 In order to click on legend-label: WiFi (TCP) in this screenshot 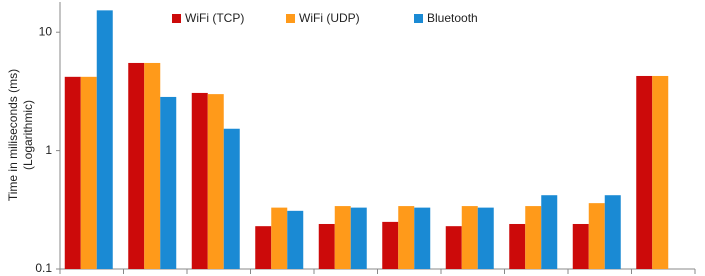, I will do `click(214, 18)`.